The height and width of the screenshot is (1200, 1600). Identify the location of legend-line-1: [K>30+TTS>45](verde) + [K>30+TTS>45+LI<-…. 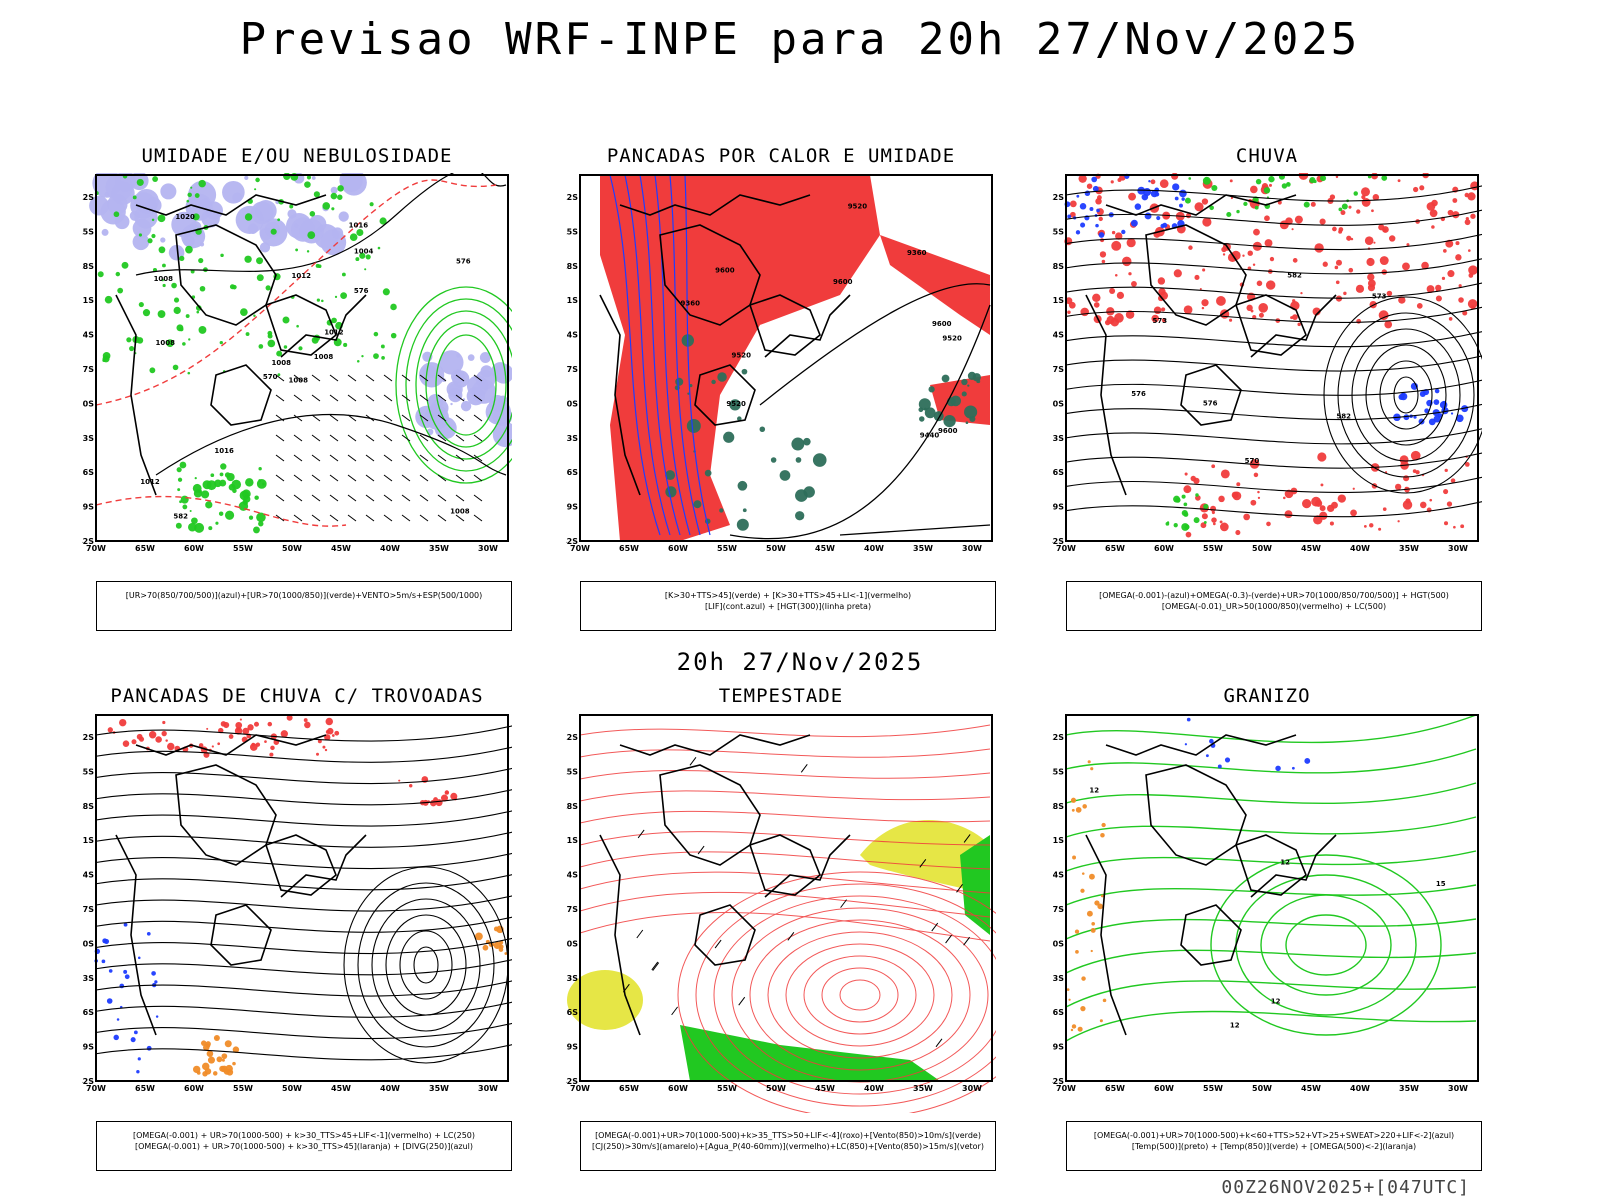
(788, 595).